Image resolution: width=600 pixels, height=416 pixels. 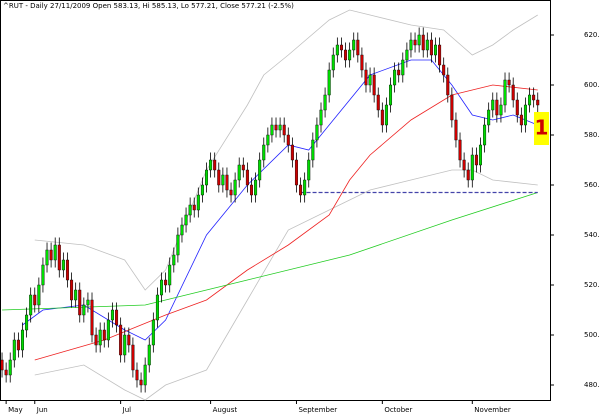 What do you see at coordinates (592, 135) in the screenshot?
I see `y-tick-label: 580.00` at bounding box center [592, 135].